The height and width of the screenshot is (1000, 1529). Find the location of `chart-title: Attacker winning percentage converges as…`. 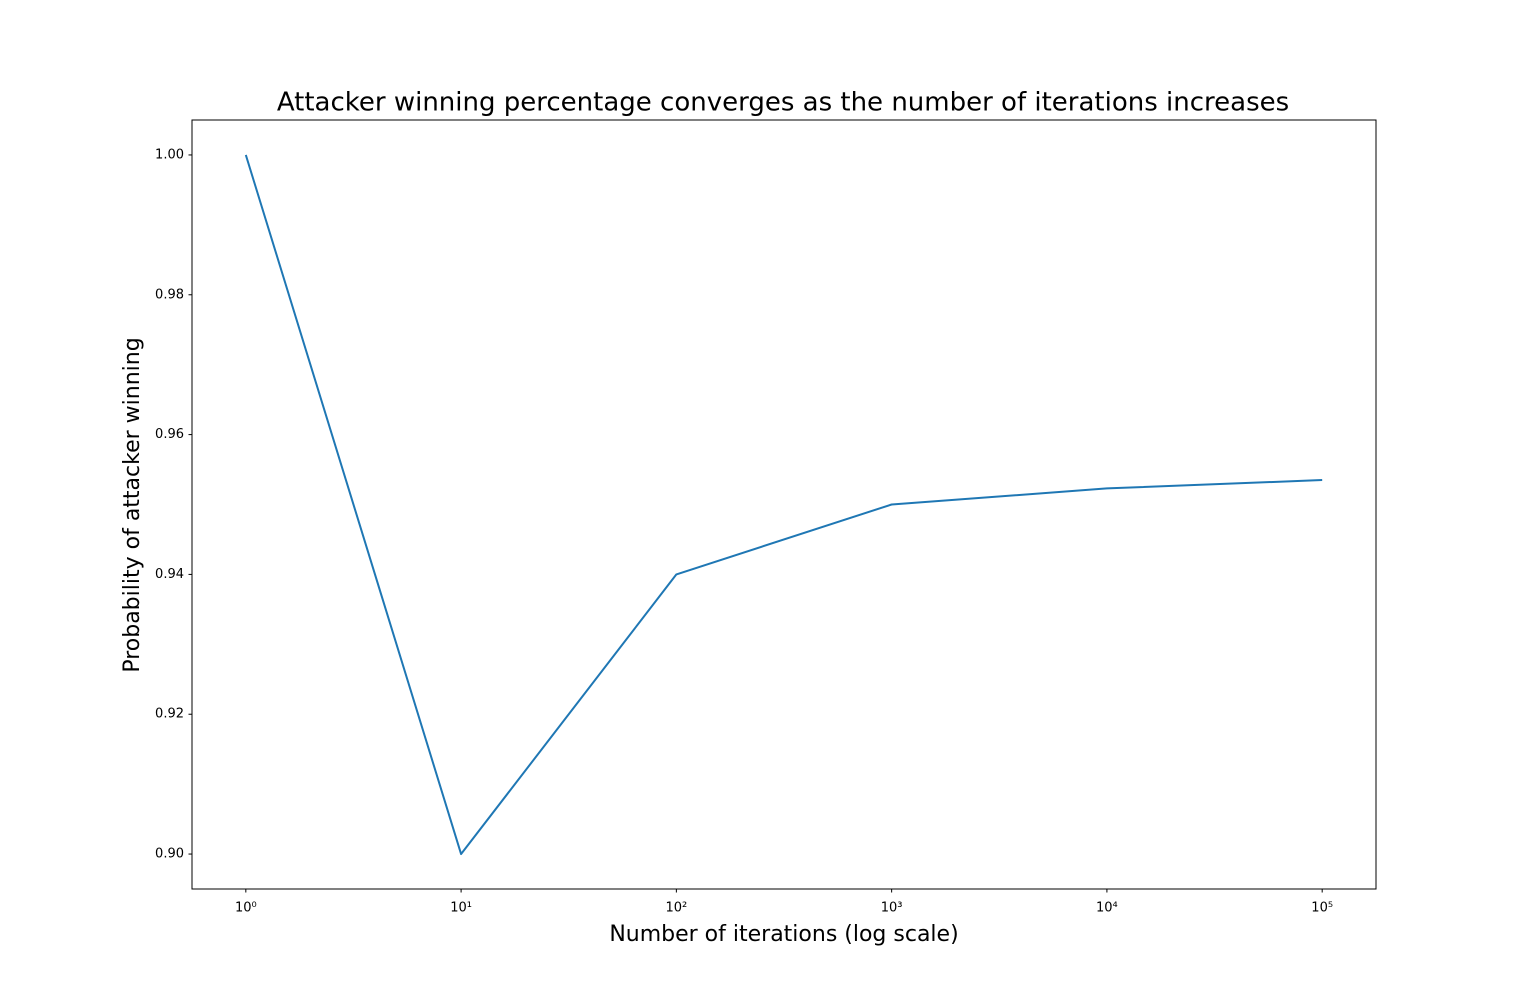

chart-title: Attacker winning percentage converges as… is located at coordinates (783, 103).